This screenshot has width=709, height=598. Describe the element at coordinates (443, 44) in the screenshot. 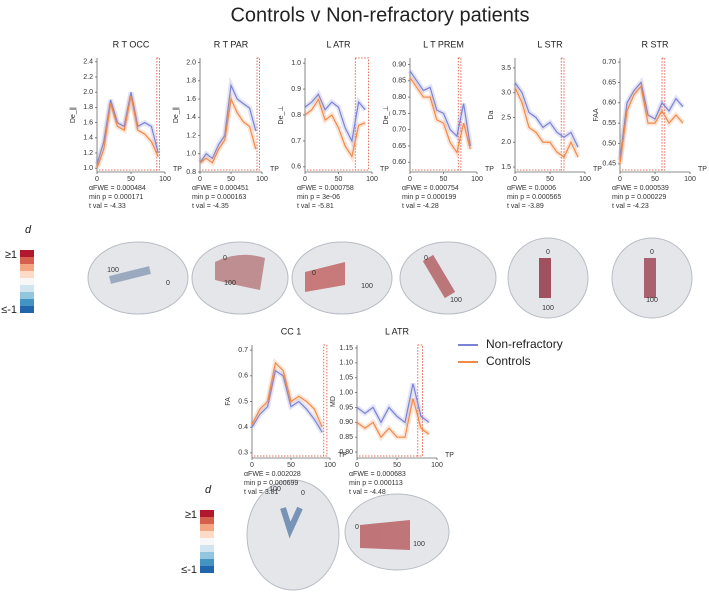

I see `chart-title: L T PREM` at that location.